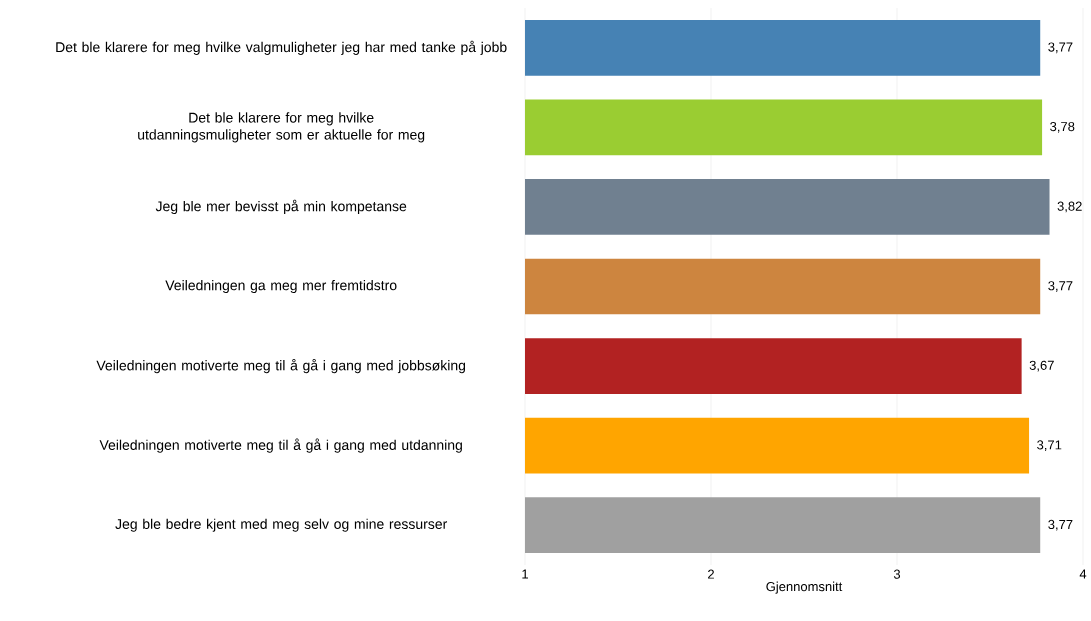 Image resolution: width=1091 pixels, height=621 pixels. Describe the element at coordinates (1069, 207) in the screenshot. I see `data-label: 3,82` at that location.